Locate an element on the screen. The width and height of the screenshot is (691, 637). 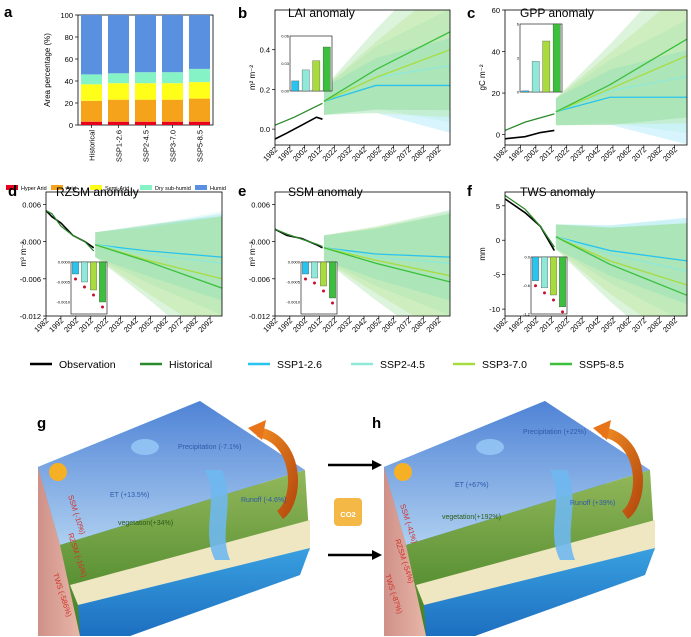
panel-ylabel: m³ m⁻³ is located at coordinates (23, 253).